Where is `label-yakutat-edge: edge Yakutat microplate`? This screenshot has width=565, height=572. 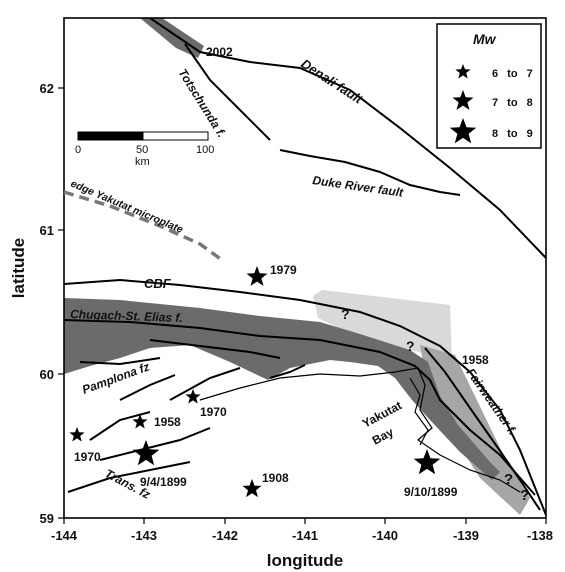
label-yakutat-edge: edge Yakutat microplate is located at coordinates (127, 207).